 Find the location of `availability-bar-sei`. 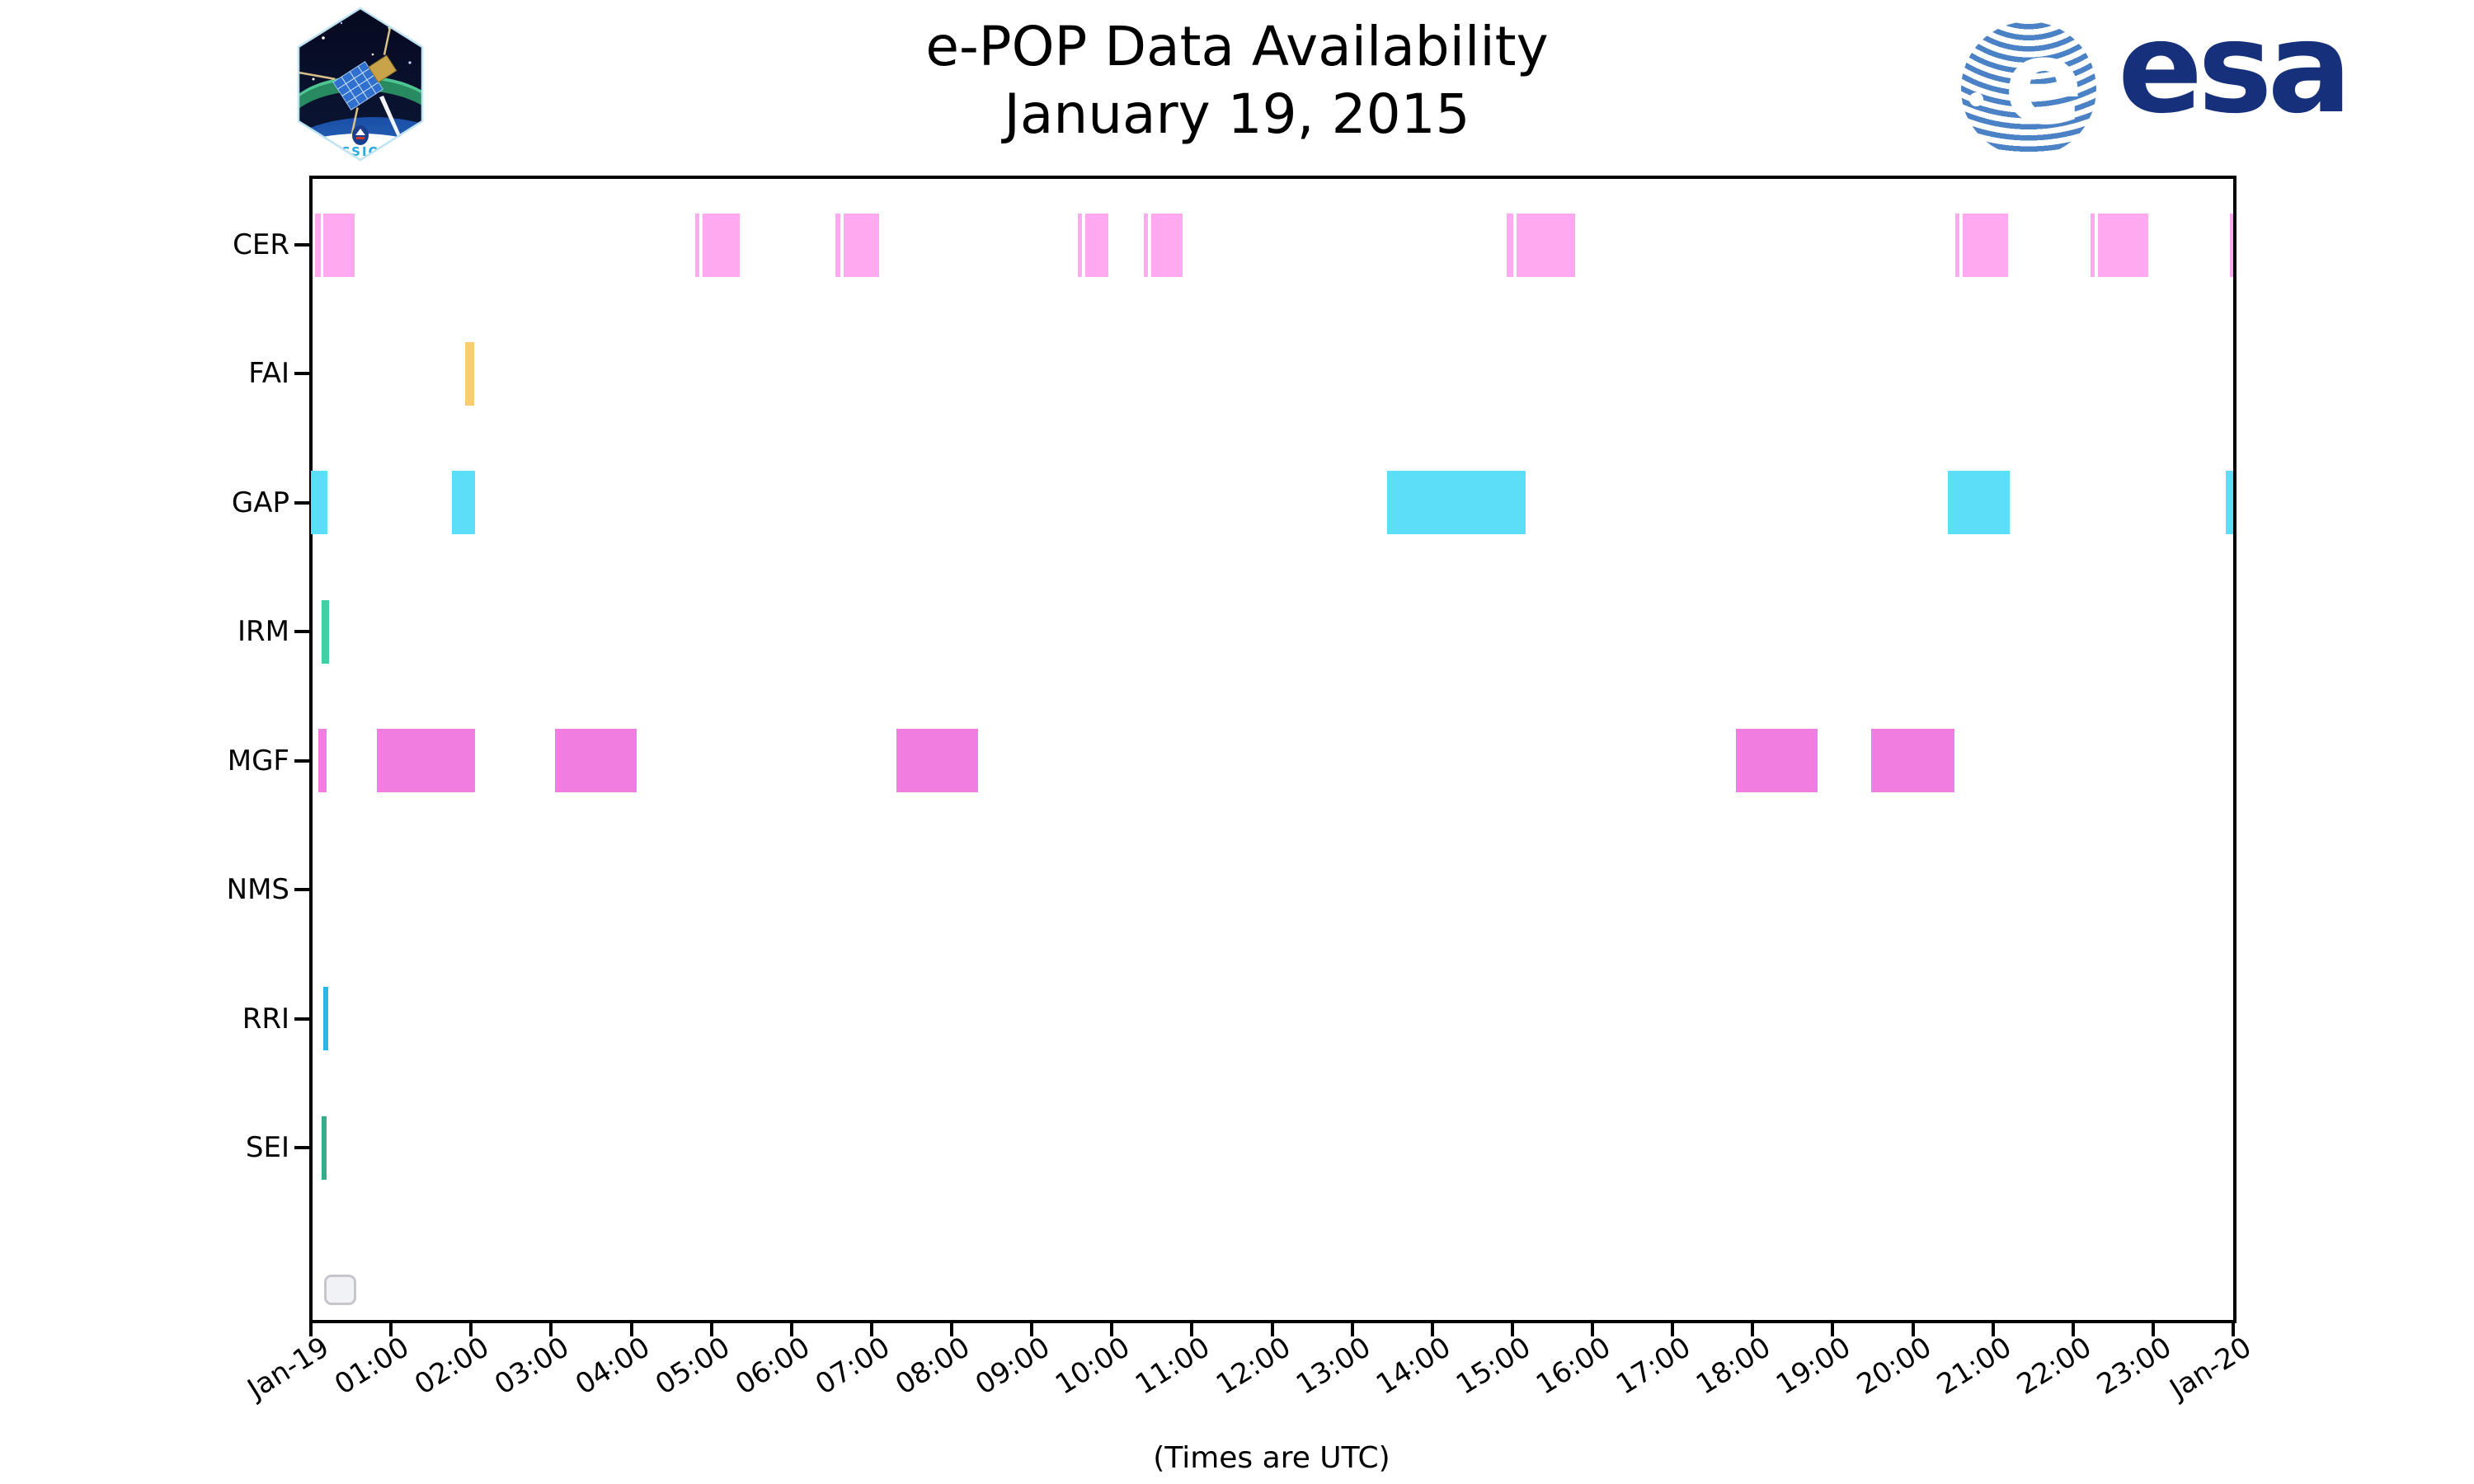

availability-bar-sei is located at coordinates (324, 1147).